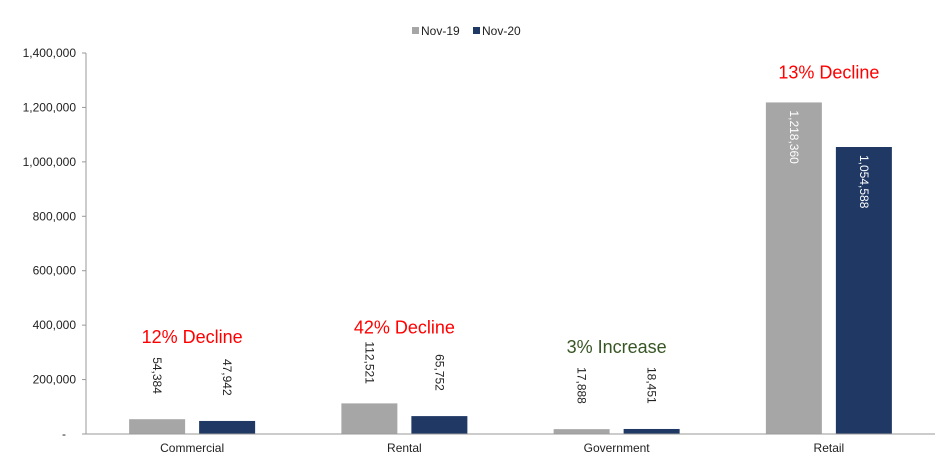 The width and height of the screenshot is (947, 473). What do you see at coordinates (50, 53) in the screenshot?
I see `y-tick-label: 1,400,000` at bounding box center [50, 53].